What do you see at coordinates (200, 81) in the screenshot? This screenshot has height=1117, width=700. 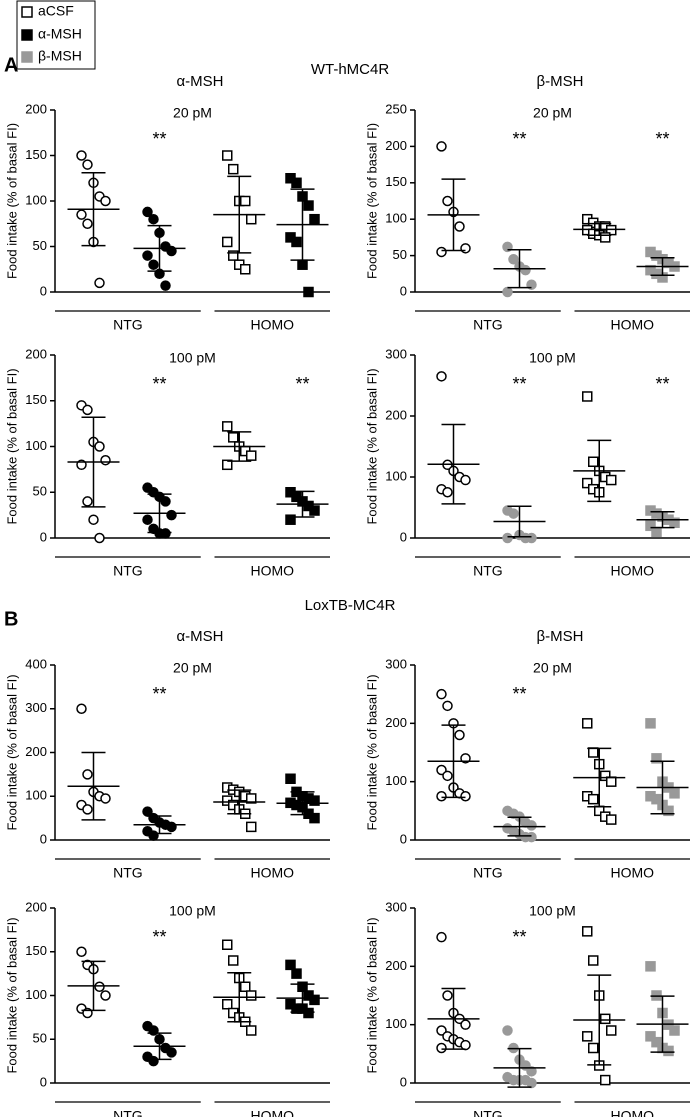 I see `column-title: α-MSH` at bounding box center [200, 81].